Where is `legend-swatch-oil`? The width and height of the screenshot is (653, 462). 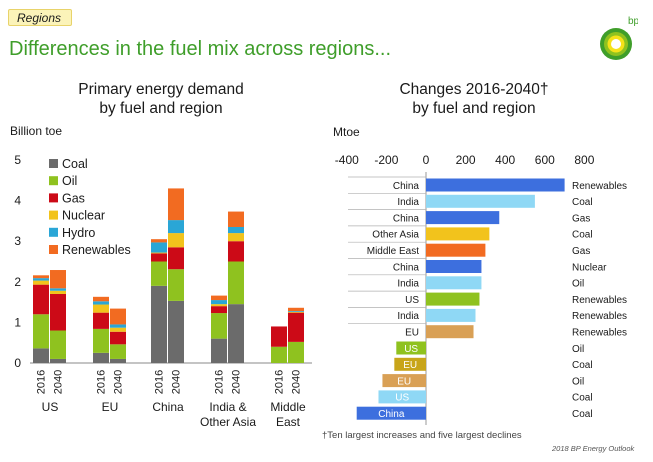
legend-swatch-oil is located at coordinates (53, 181).